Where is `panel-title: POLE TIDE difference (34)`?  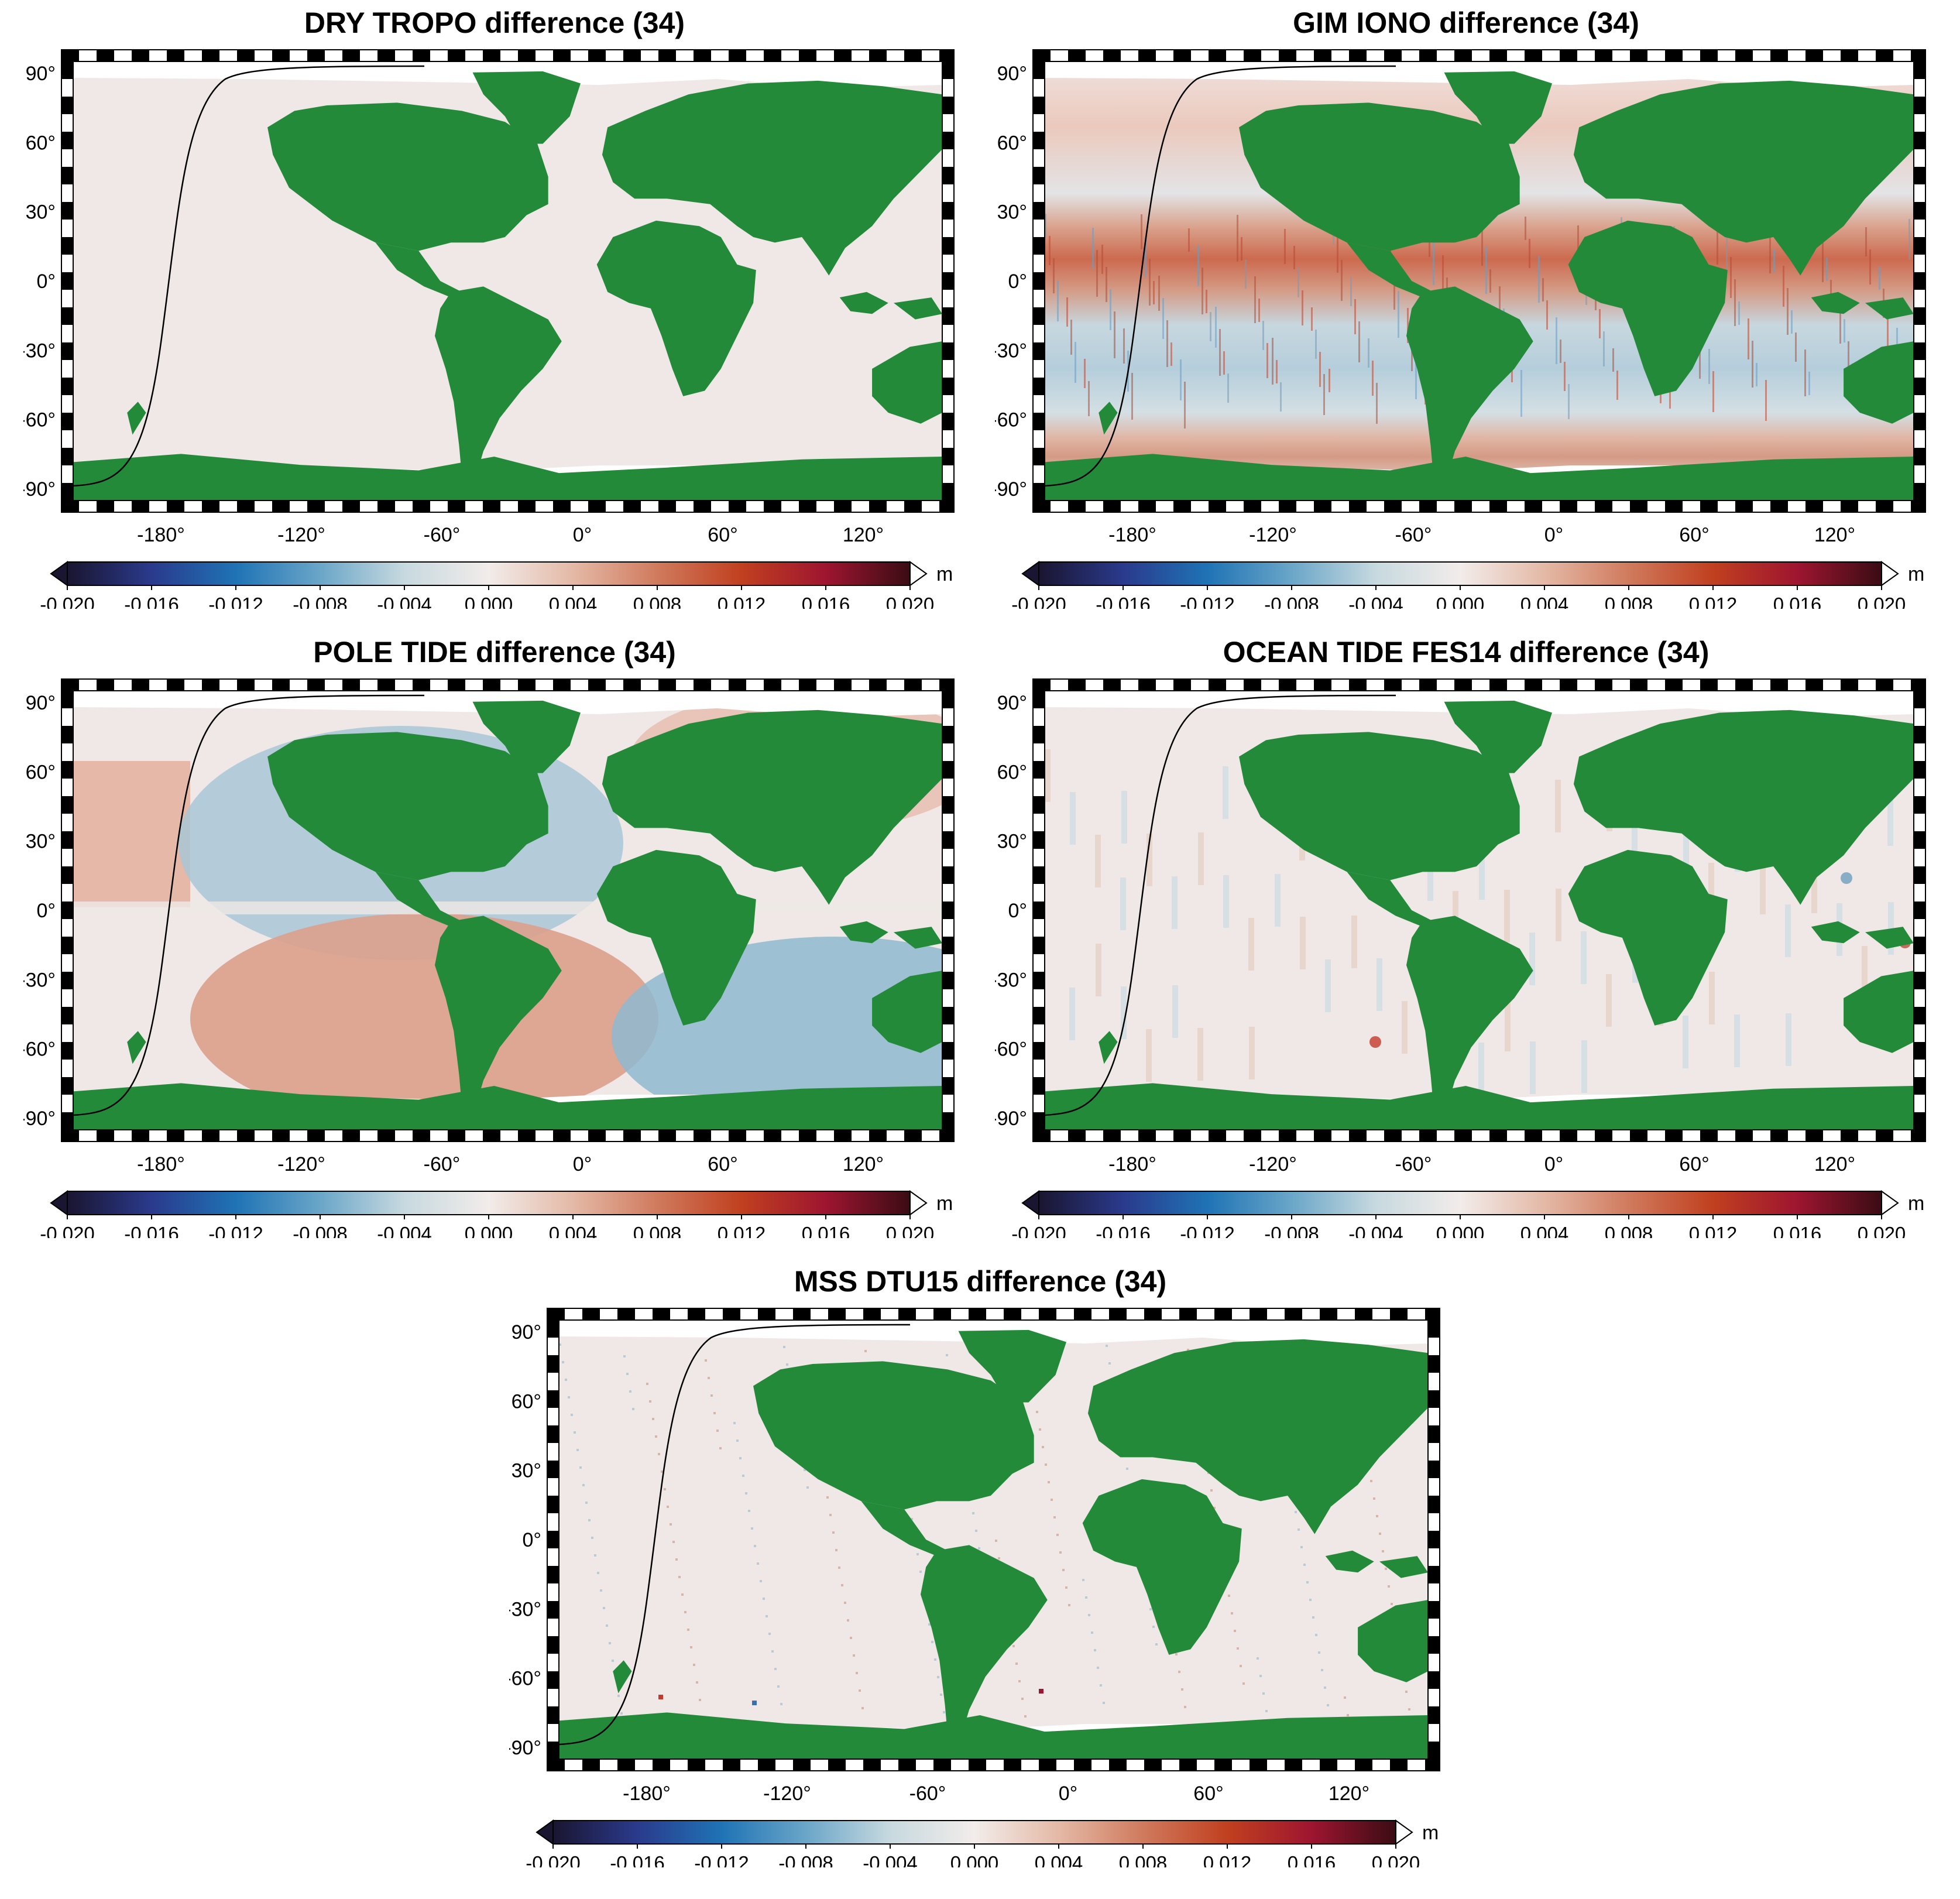
panel-title: POLE TIDE difference (34) is located at coordinates (494, 652).